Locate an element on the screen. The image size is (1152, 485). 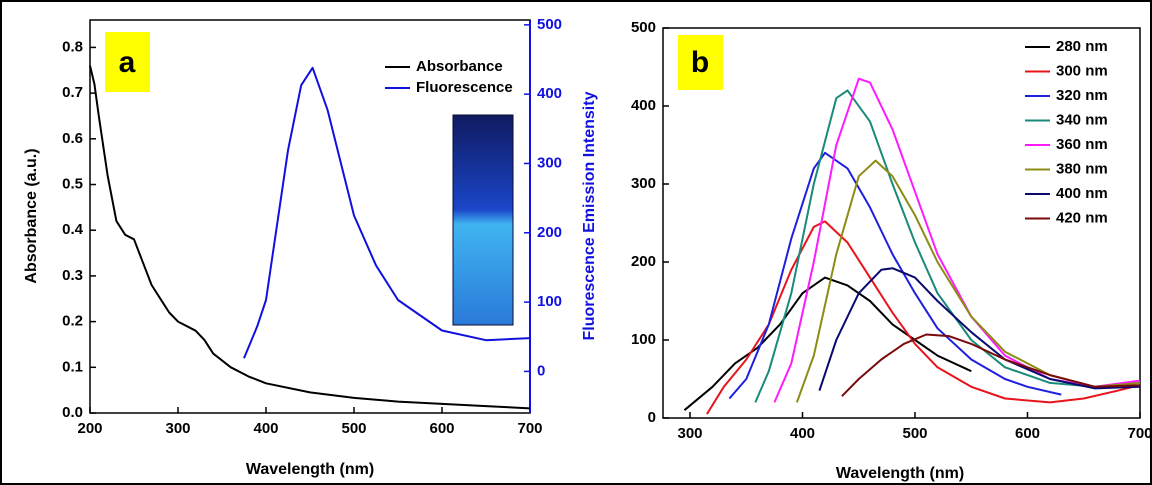
y-tick-label: 300 is located at coordinates (643, 183).